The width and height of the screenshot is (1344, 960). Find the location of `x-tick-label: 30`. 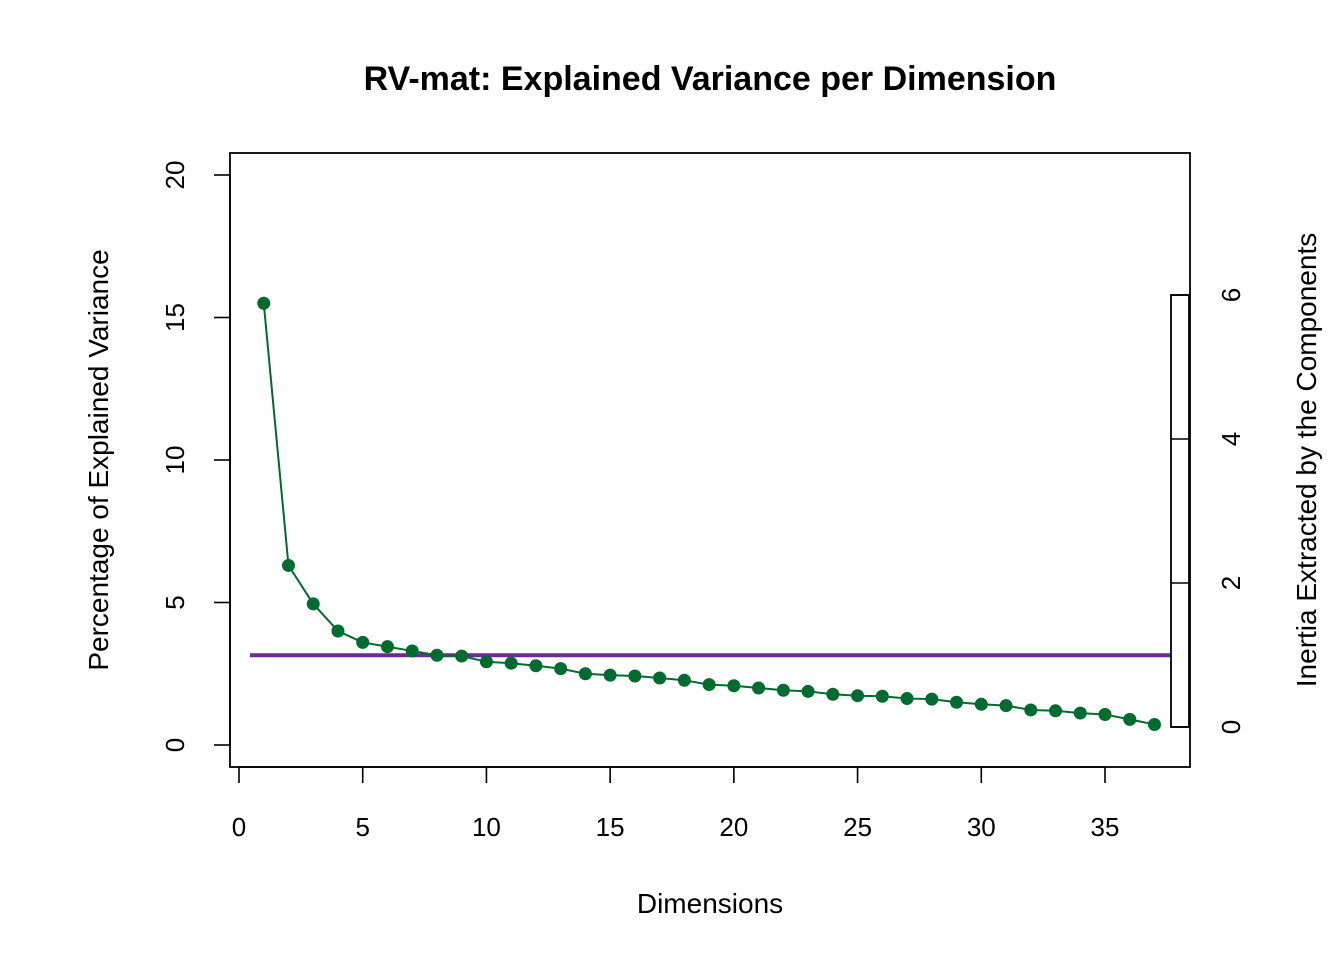

x-tick-label: 30 is located at coordinates (981, 827).